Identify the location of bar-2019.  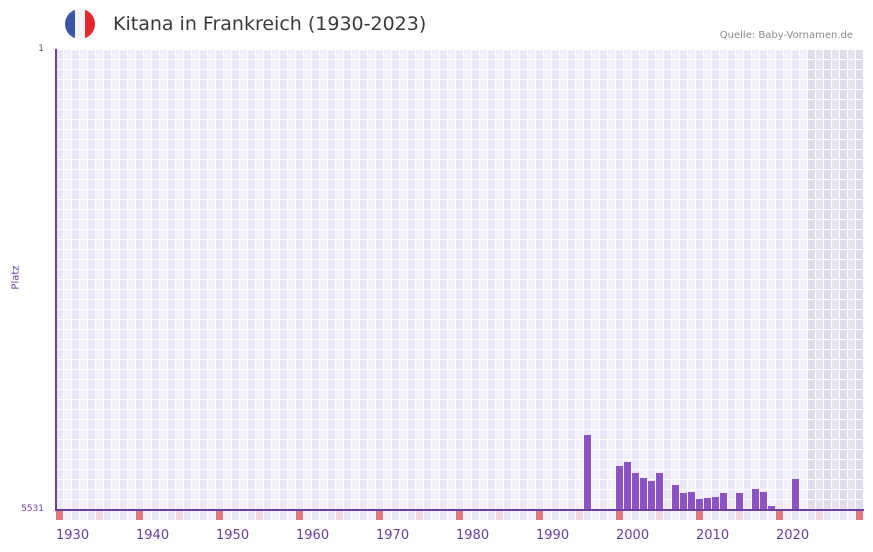
(771, 508).